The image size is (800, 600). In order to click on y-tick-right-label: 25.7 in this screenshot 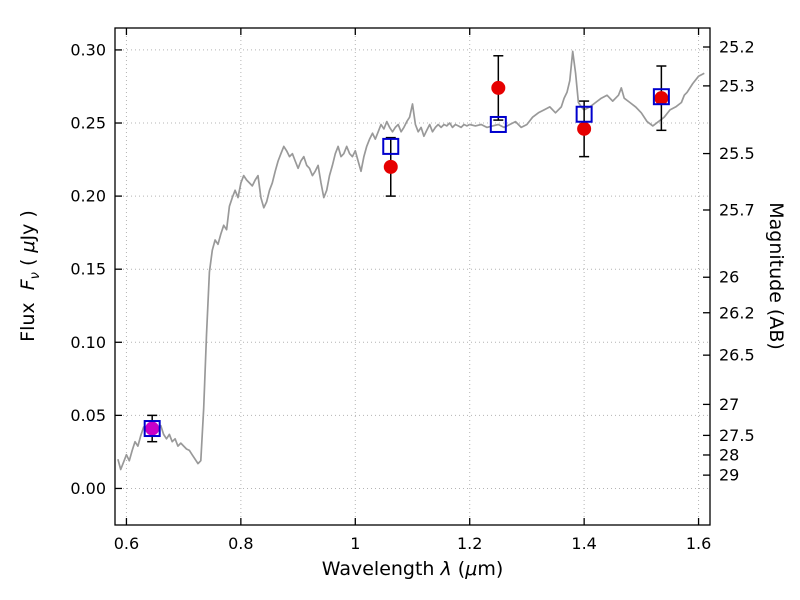, I will do `click(737, 209)`.